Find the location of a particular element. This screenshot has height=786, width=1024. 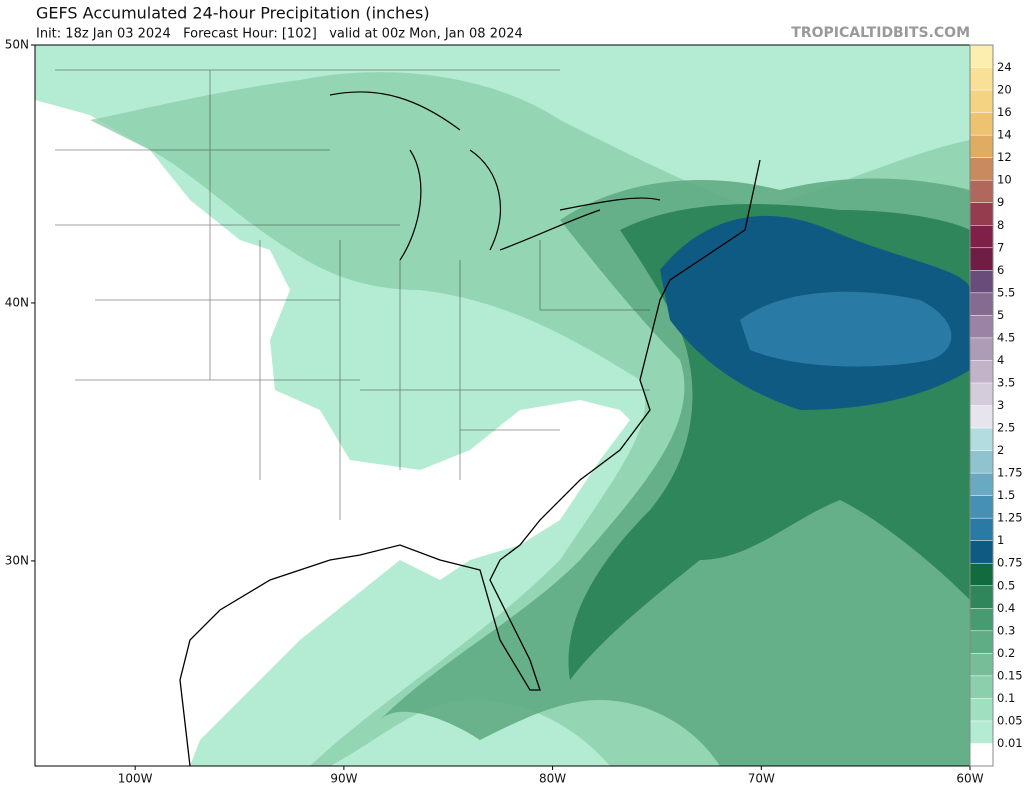

lon-label: 90W is located at coordinates (343, 779).